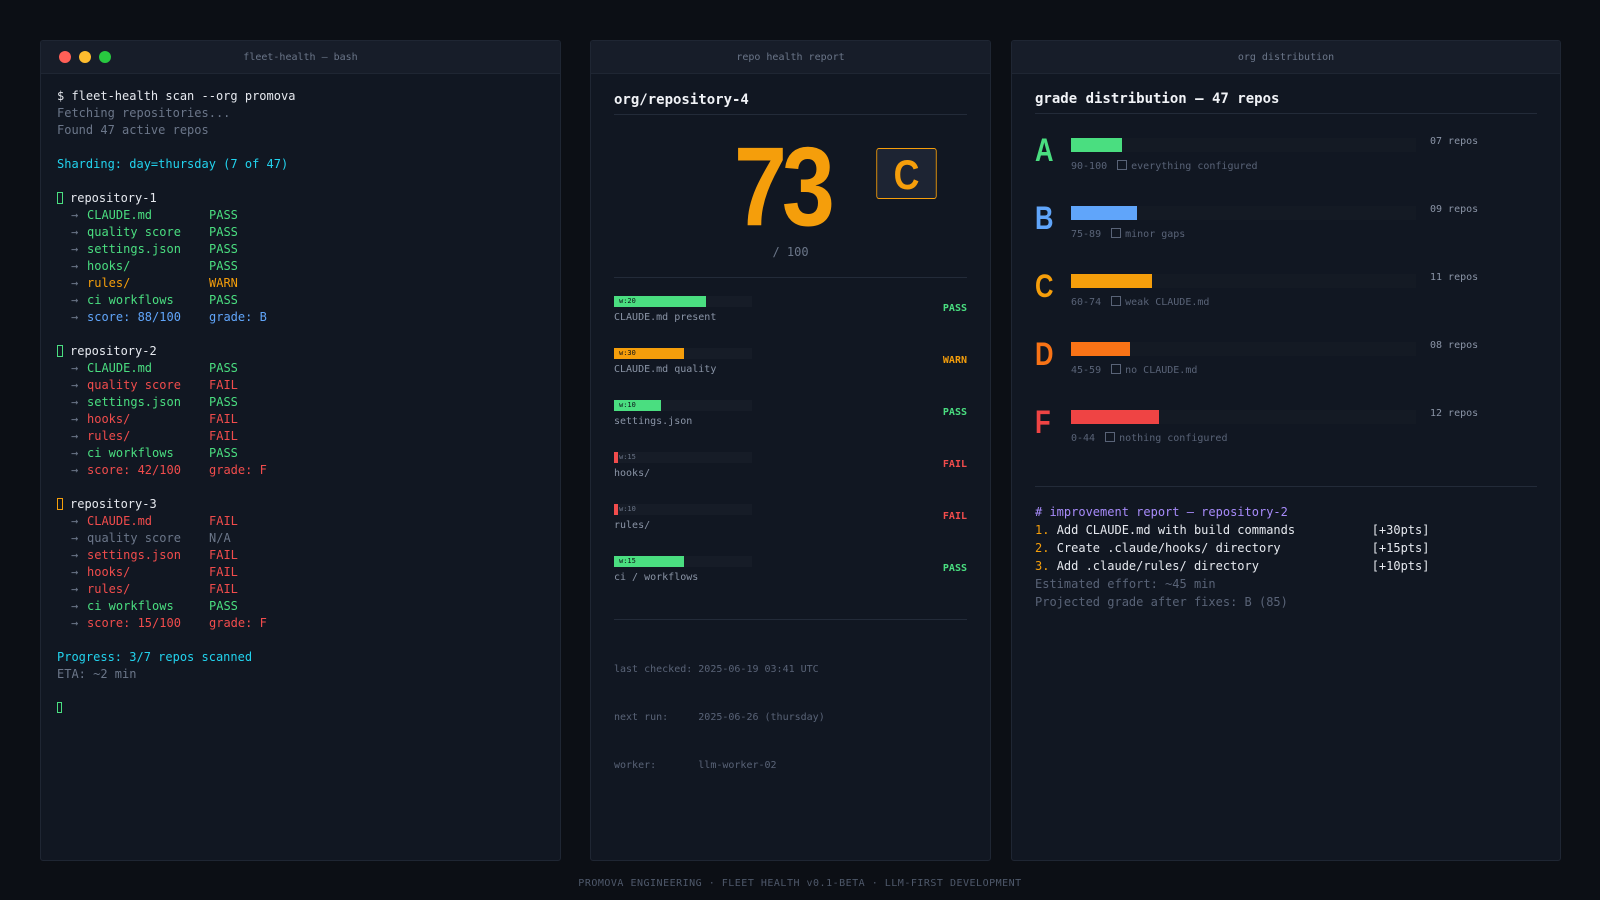 The width and height of the screenshot is (1600, 900). What do you see at coordinates (1042, 530) in the screenshot?
I see `improvement-number: 1.` at bounding box center [1042, 530].